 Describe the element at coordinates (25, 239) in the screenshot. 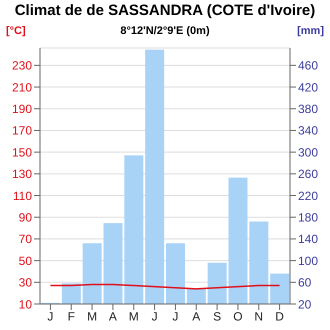

I see `y-tick-label: 70` at that location.